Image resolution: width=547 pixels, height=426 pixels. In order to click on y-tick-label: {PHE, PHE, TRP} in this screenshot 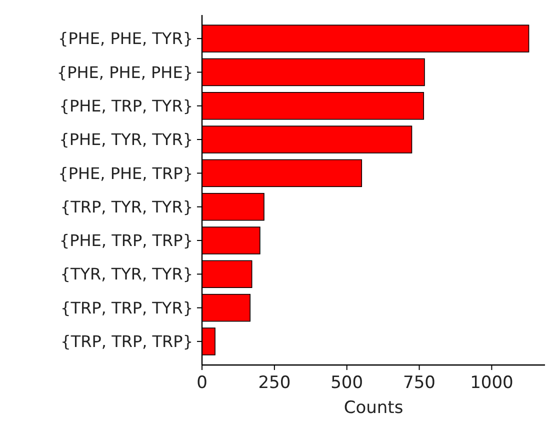, I will do `click(125, 173)`.